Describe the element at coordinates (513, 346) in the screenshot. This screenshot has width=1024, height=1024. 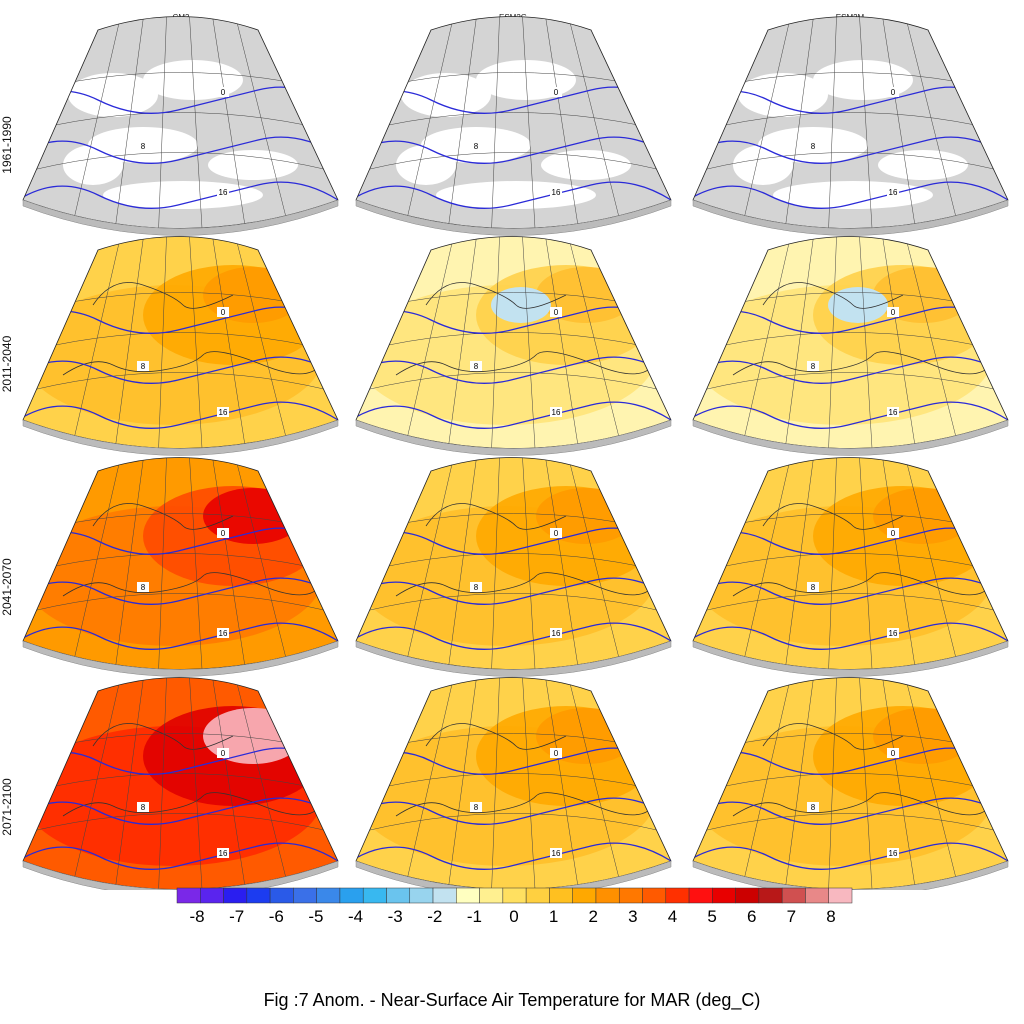
I see `map-panel-r2-c2: 0 8 16` at that location.